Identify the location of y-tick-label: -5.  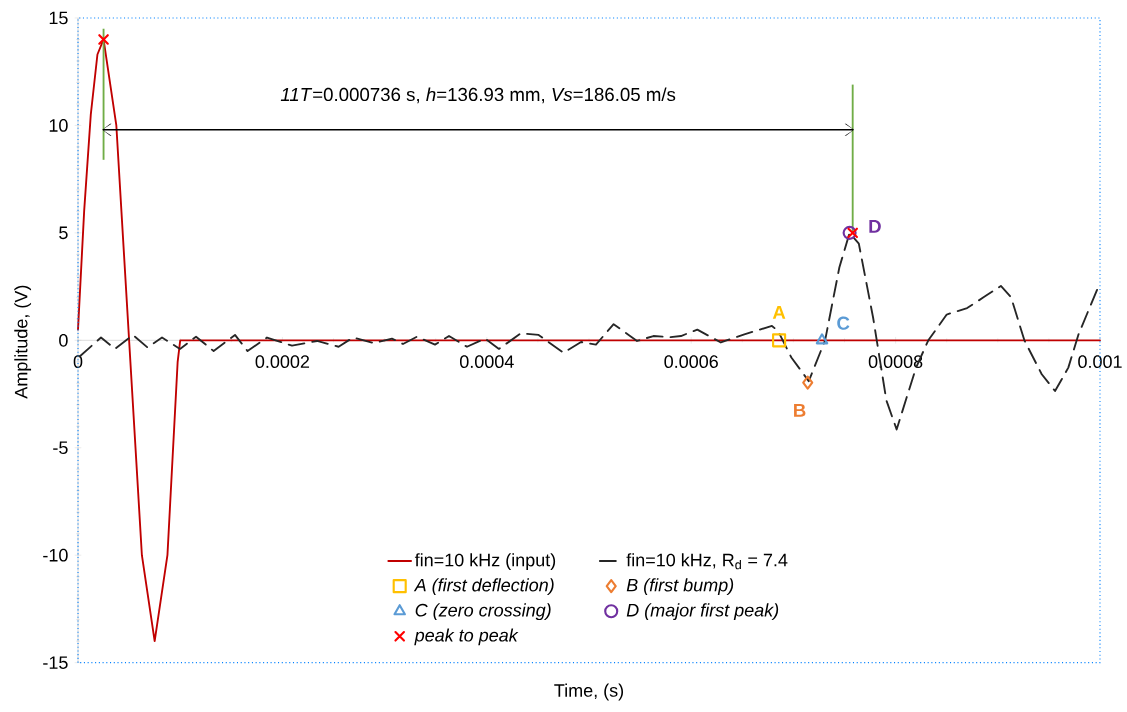
(60, 448).